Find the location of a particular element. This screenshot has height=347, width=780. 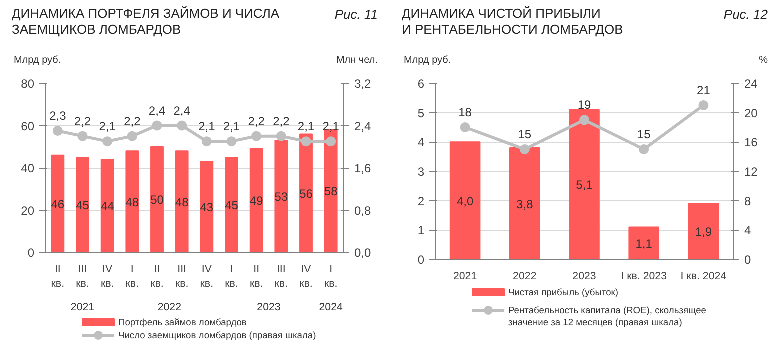

text: 2024 is located at coordinates (331, 308).